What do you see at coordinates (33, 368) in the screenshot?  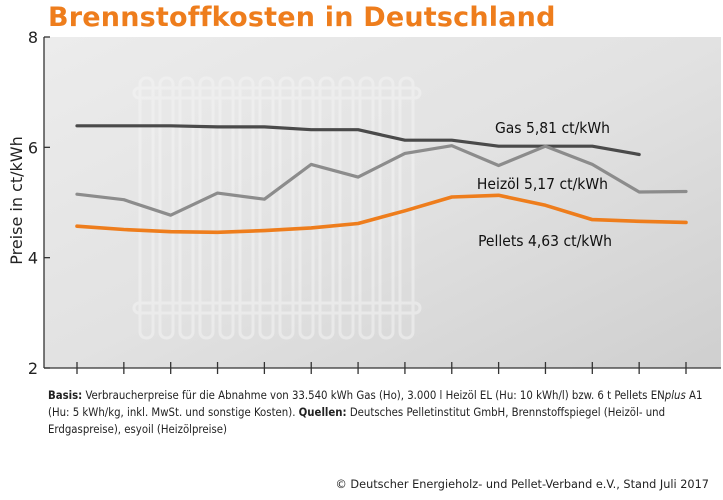 I see `y-tick-label: 2` at bounding box center [33, 368].